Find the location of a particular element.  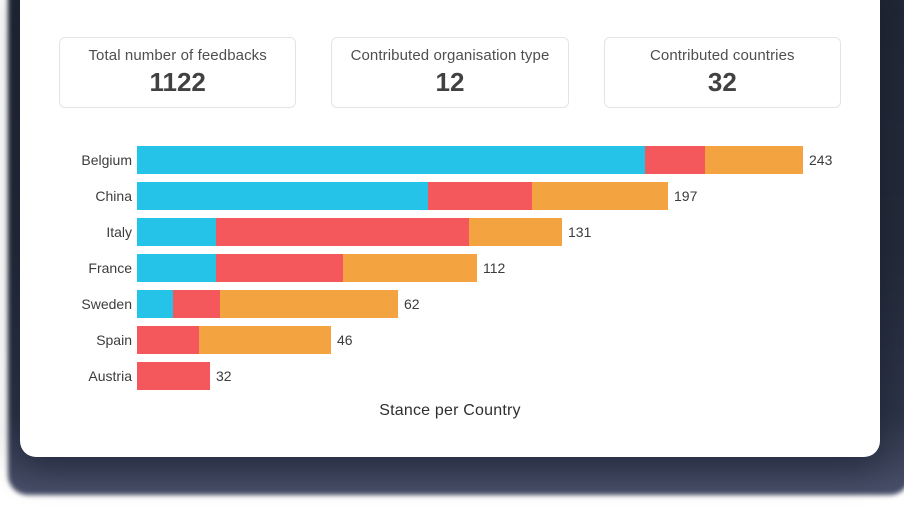

stat-label: Contributed countries is located at coordinates (722, 55).